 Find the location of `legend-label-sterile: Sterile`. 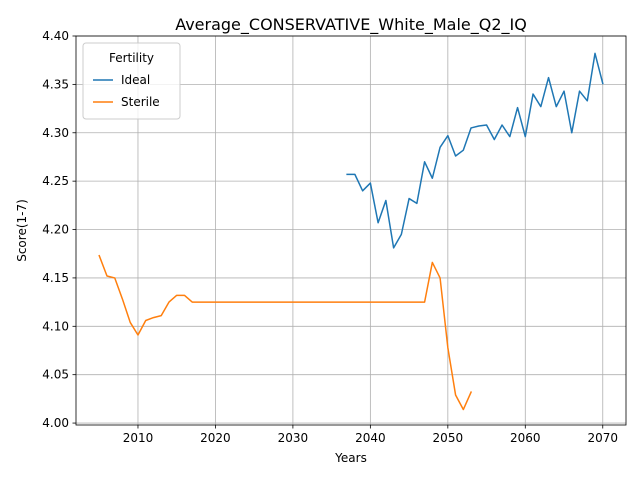

legend-label-sterile: Sterile is located at coordinates (140, 102).